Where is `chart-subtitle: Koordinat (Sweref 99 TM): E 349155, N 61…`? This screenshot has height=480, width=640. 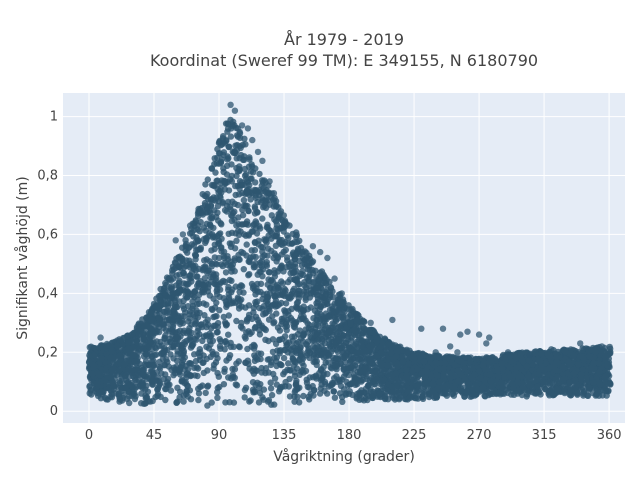 chart-subtitle: Koordinat (Sweref 99 TM): E 349155, N 61… is located at coordinates (344, 60).